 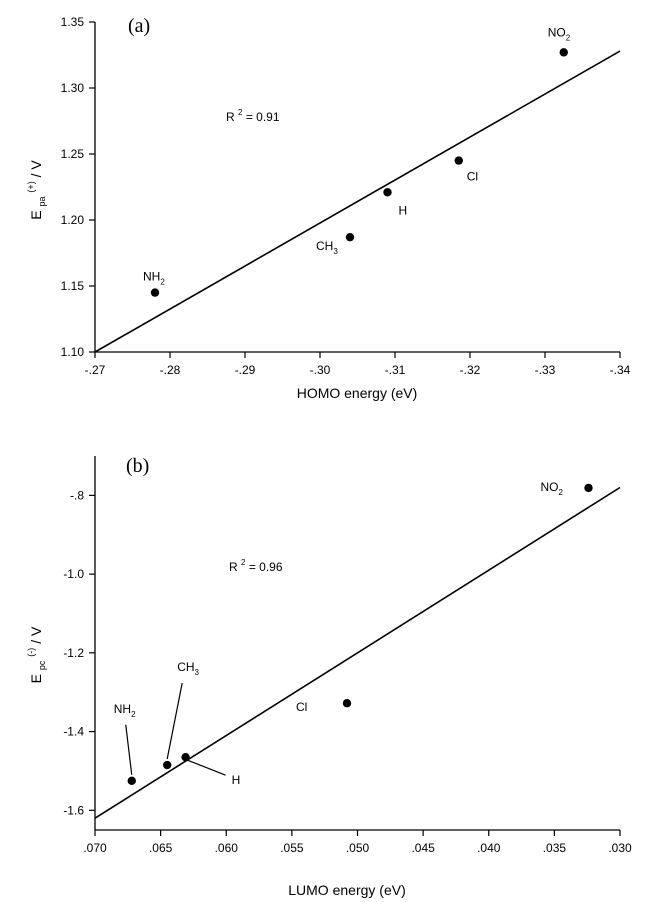 I want to click on x-tick-label: -.27, so click(x=95, y=370).